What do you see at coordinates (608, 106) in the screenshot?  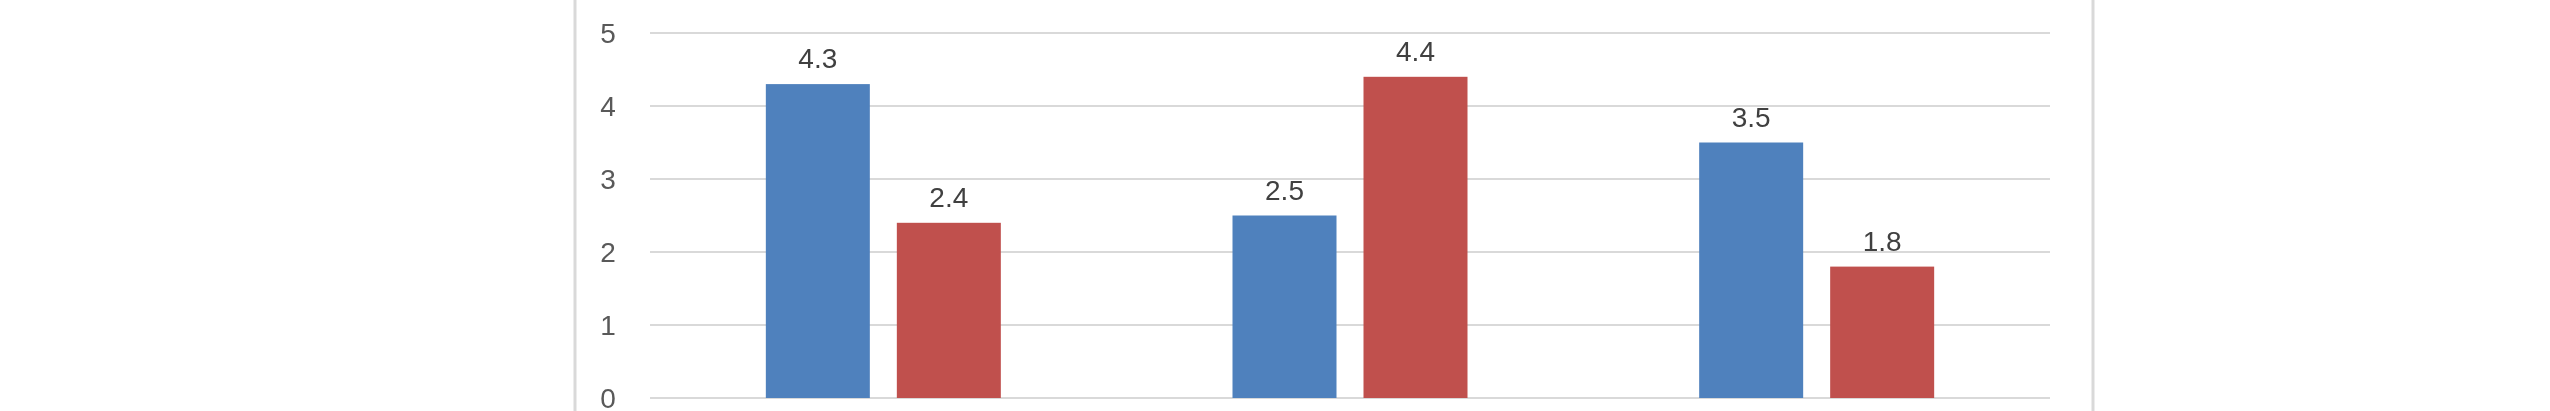 I see `y-tick-label: 4` at bounding box center [608, 106].